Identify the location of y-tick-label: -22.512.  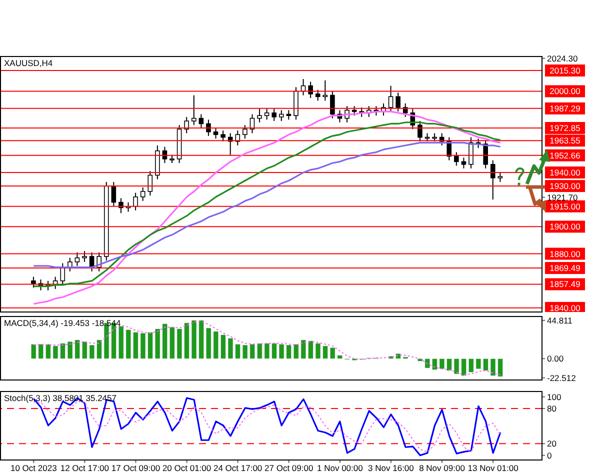
(561, 377).